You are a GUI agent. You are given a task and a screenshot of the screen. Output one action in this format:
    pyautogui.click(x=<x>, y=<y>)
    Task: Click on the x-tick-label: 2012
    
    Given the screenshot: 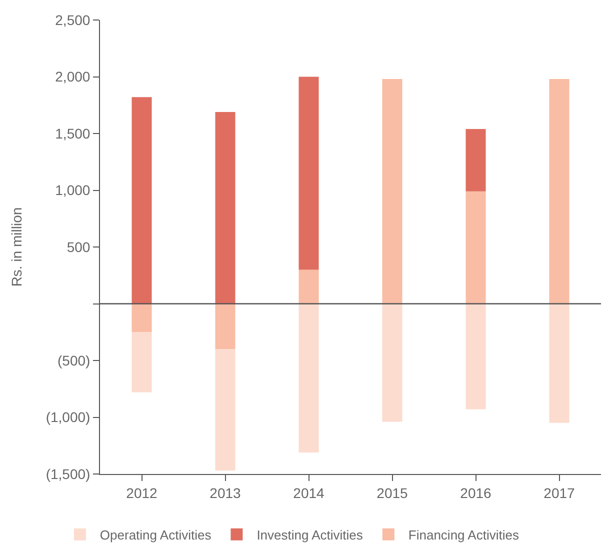 What is the action you would take?
    pyautogui.click(x=142, y=492)
    